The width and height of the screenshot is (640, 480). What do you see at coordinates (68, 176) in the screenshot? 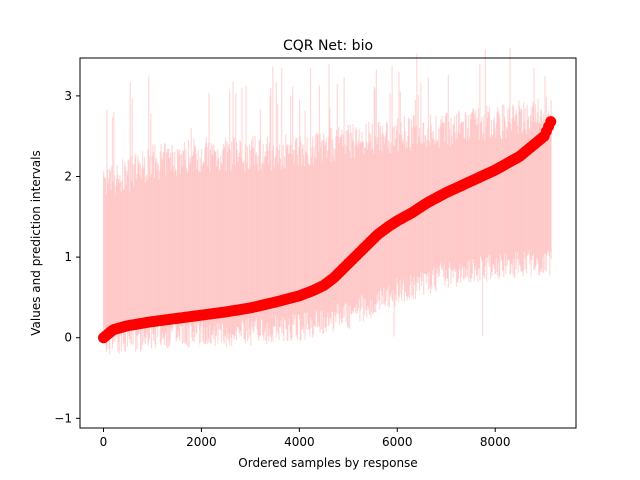
I see `y-tick-label: 2` at bounding box center [68, 176].